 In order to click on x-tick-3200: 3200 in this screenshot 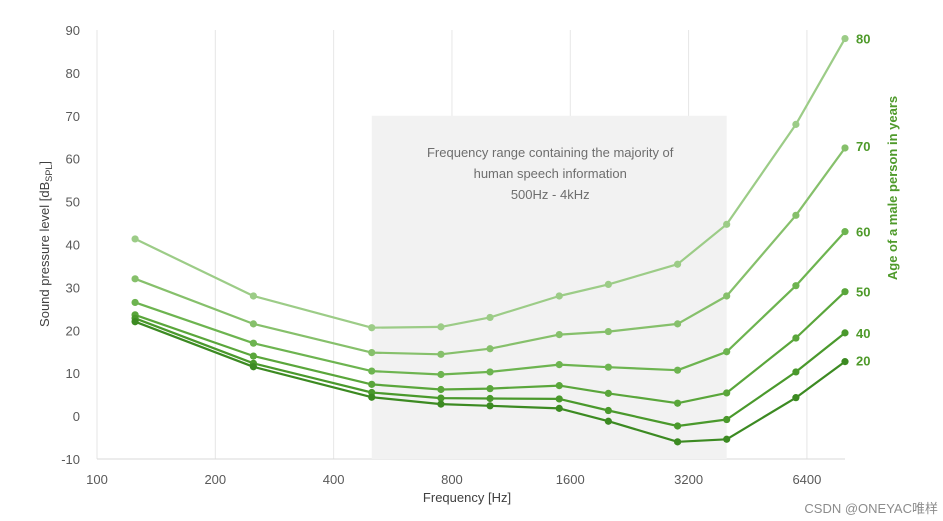, I will do `click(688, 479)`.